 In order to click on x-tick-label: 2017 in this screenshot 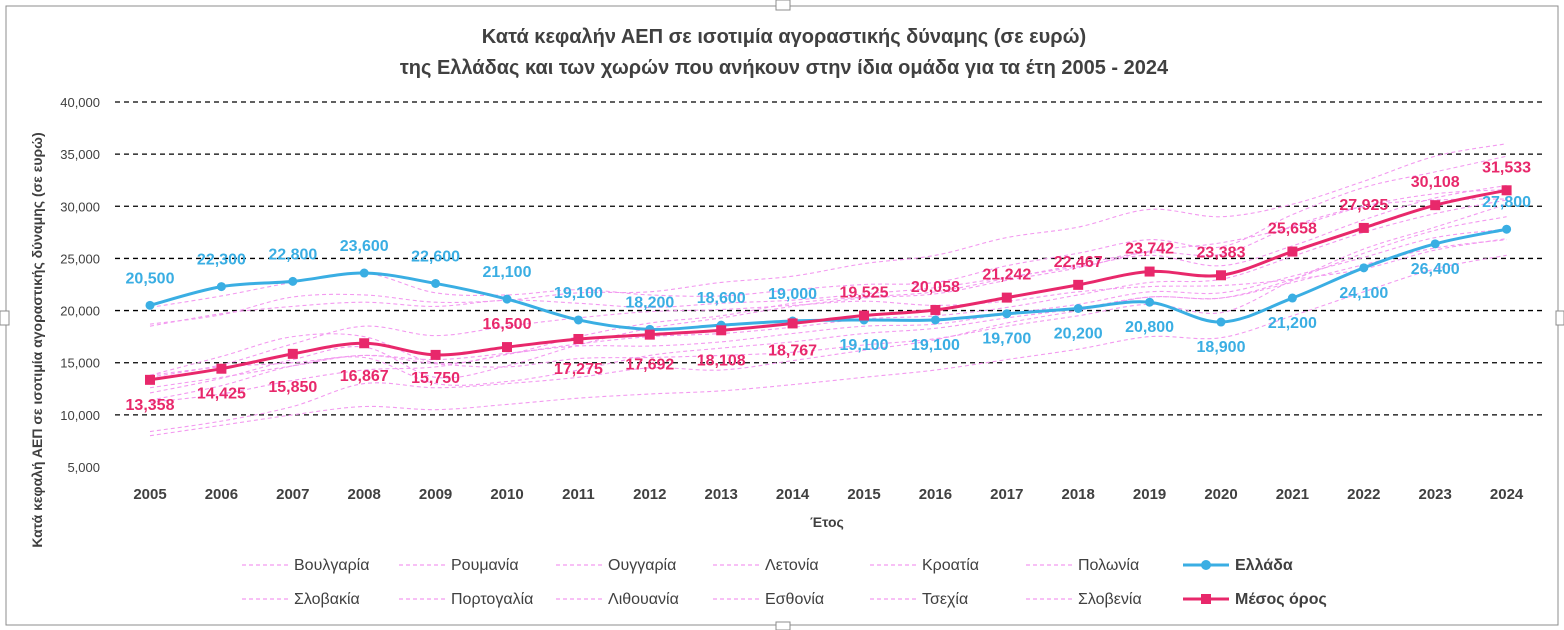, I will do `click(1006, 494)`.